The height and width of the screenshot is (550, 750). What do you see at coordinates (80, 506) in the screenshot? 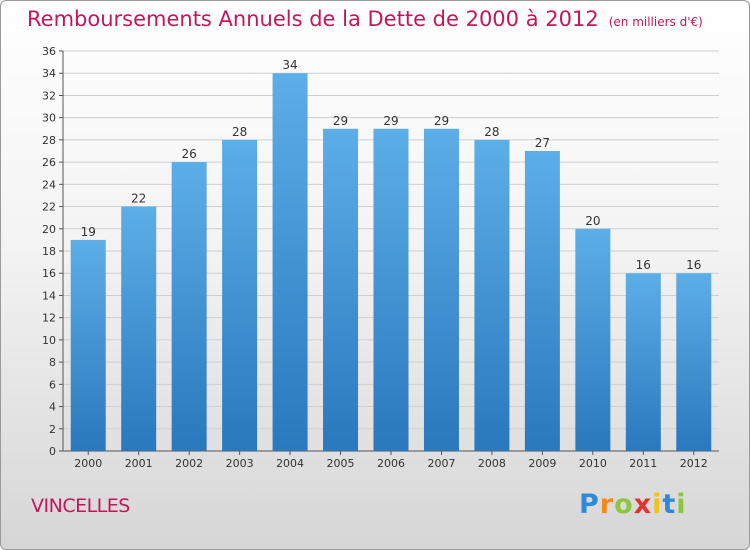
I see `commune-name: VINCELLES` at bounding box center [80, 506].